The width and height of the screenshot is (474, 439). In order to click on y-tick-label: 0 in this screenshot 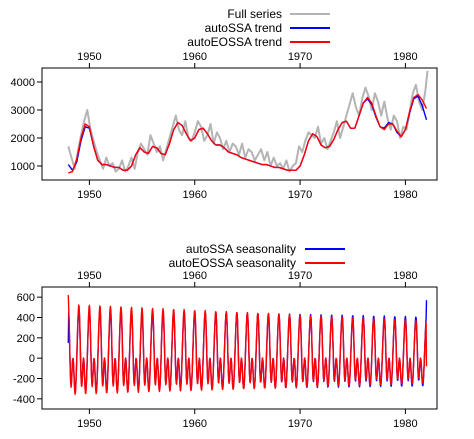, I will do `click(32, 359)`.